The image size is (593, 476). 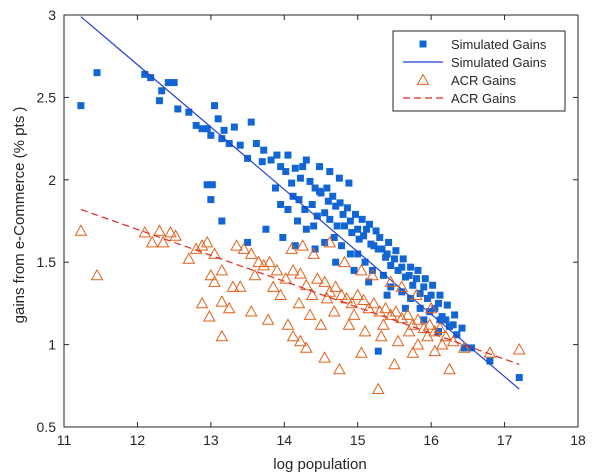 What do you see at coordinates (52, 15) in the screenshot?
I see `y-tick-label: 3` at bounding box center [52, 15].